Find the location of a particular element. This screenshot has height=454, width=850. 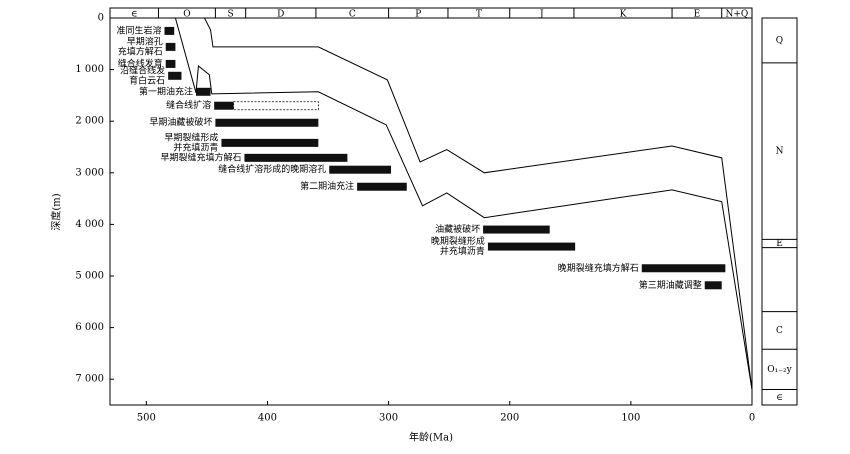

event-label: 育白云石 is located at coordinates (147, 80).